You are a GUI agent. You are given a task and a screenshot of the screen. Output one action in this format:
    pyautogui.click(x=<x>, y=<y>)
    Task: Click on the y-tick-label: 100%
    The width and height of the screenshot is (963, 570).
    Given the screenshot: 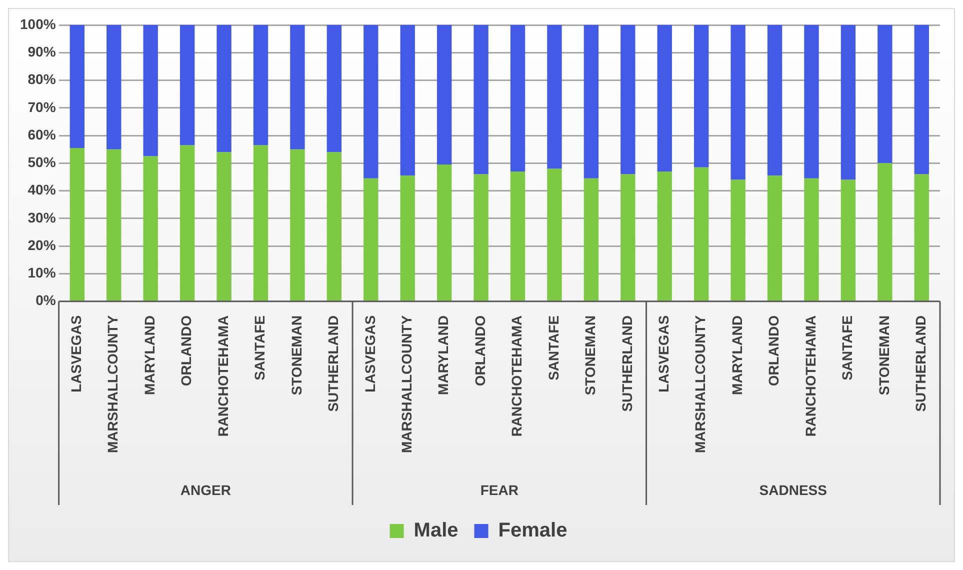 What is the action you would take?
    pyautogui.click(x=38, y=24)
    